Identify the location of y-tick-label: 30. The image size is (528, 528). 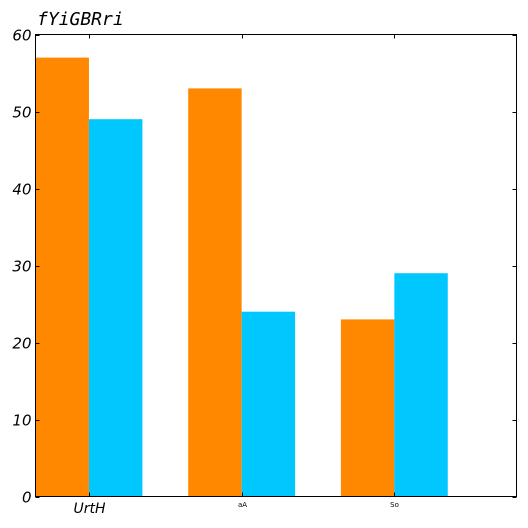
(21, 267).